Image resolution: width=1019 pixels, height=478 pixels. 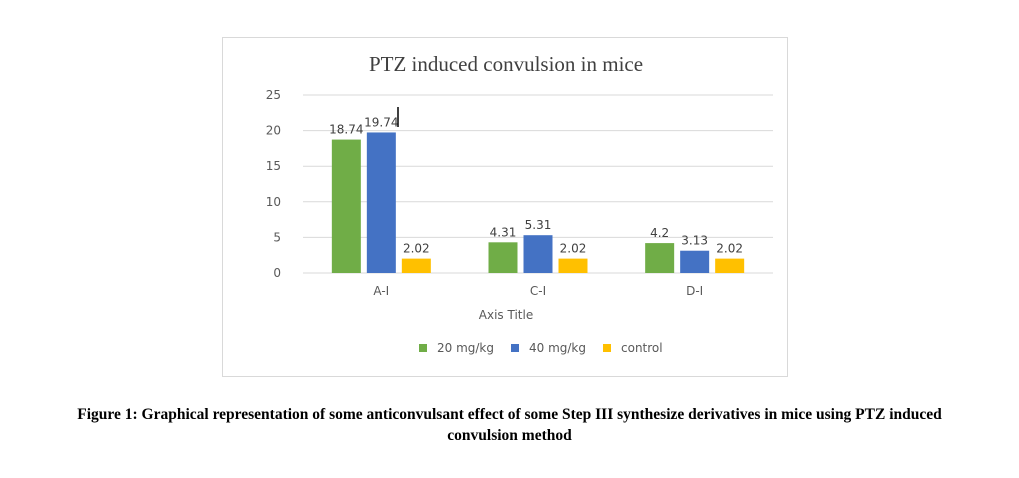 I want to click on chart-title: PTZ induced convulsion in mice, so click(x=506, y=64).